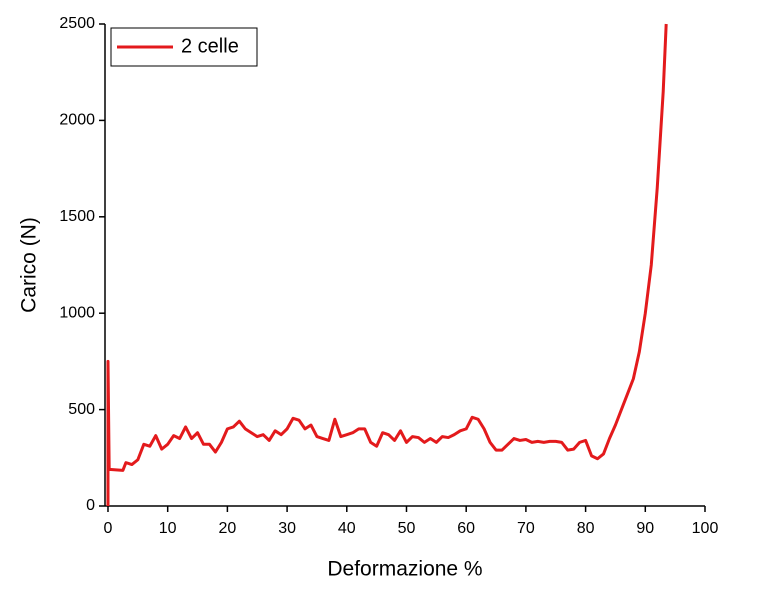  What do you see at coordinates (108, 528) in the screenshot?
I see `x-tick-label: 0` at bounding box center [108, 528].